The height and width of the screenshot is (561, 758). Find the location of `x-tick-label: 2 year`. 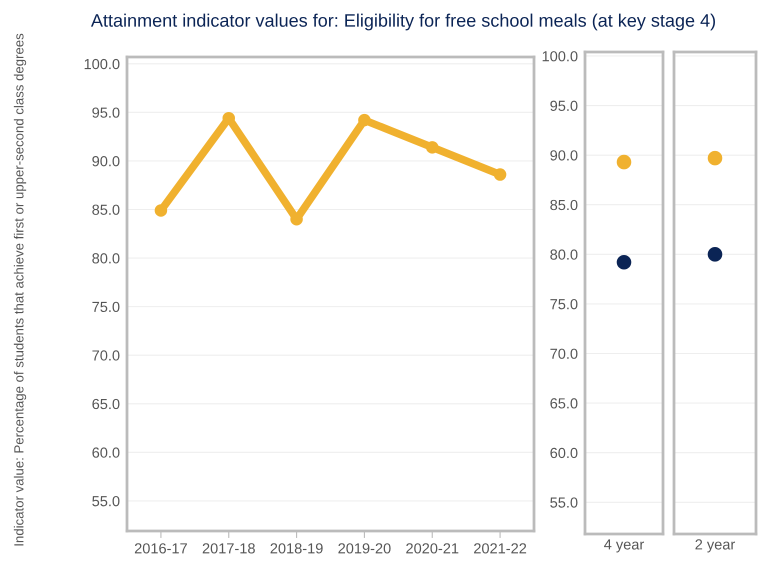

x-tick-label: 2 year is located at coordinates (715, 545).